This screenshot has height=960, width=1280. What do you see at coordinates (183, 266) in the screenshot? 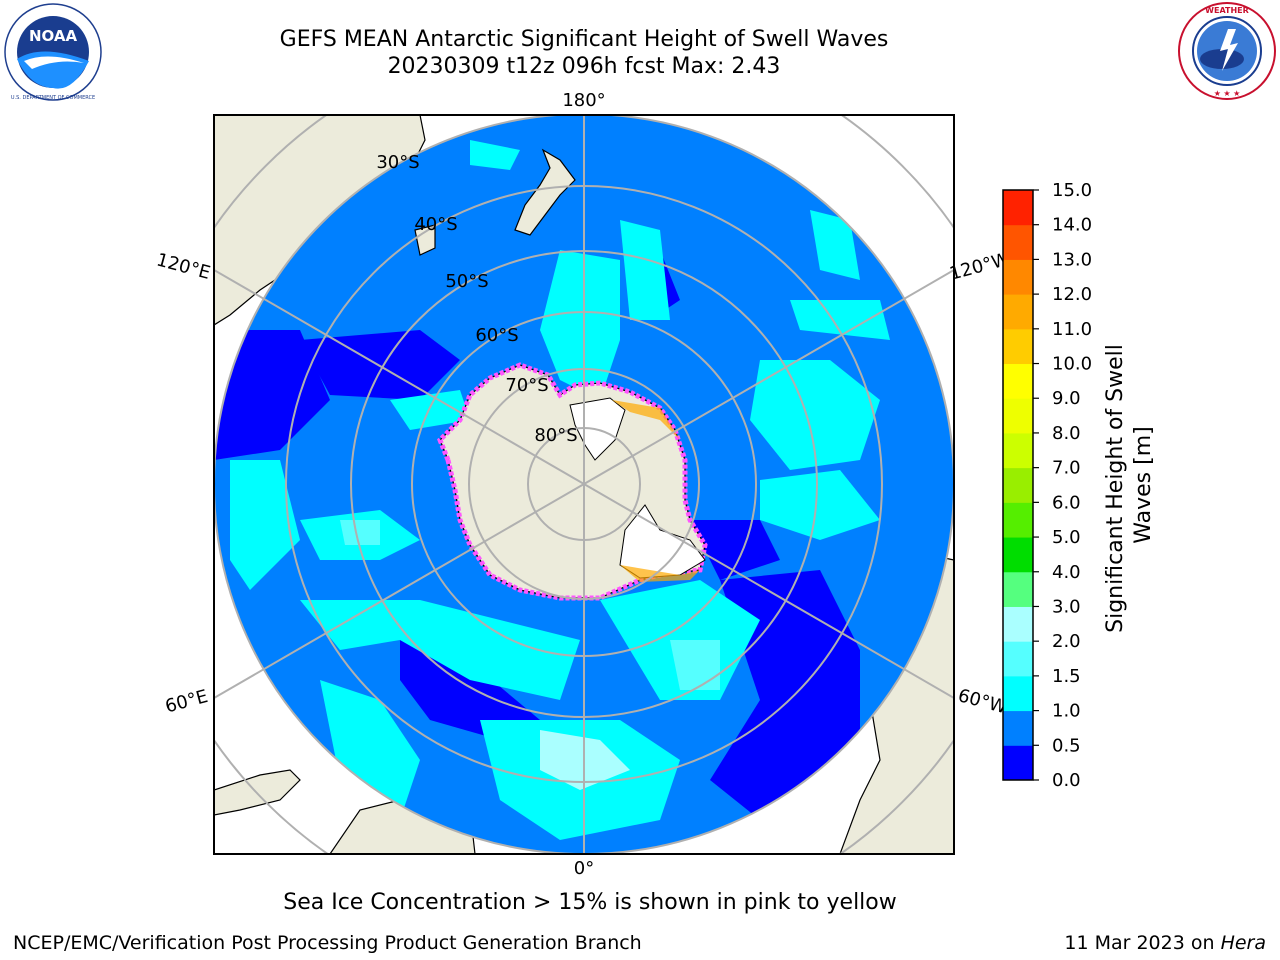
I see `lon-label-120e: 120°E` at bounding box center [183, 266].